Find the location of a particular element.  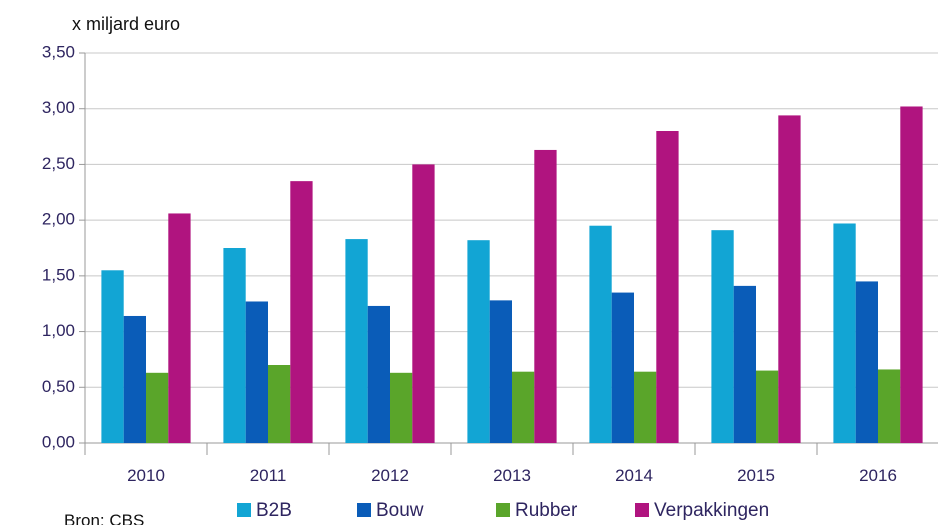

x-tick-label: 2011 is located at coordinates (268, 475).